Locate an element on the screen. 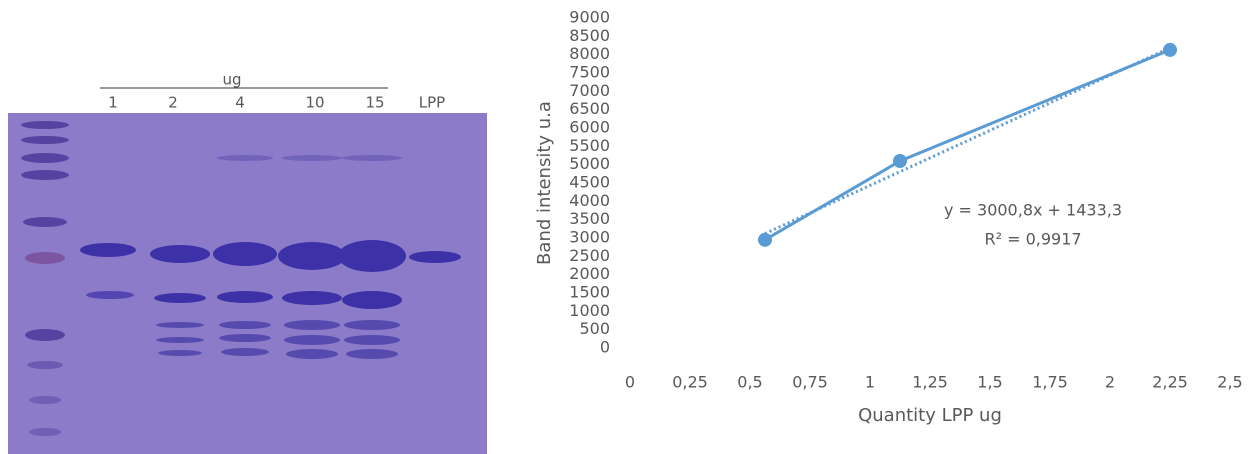  lane-label: 2 is located at coordinates (173, 103).